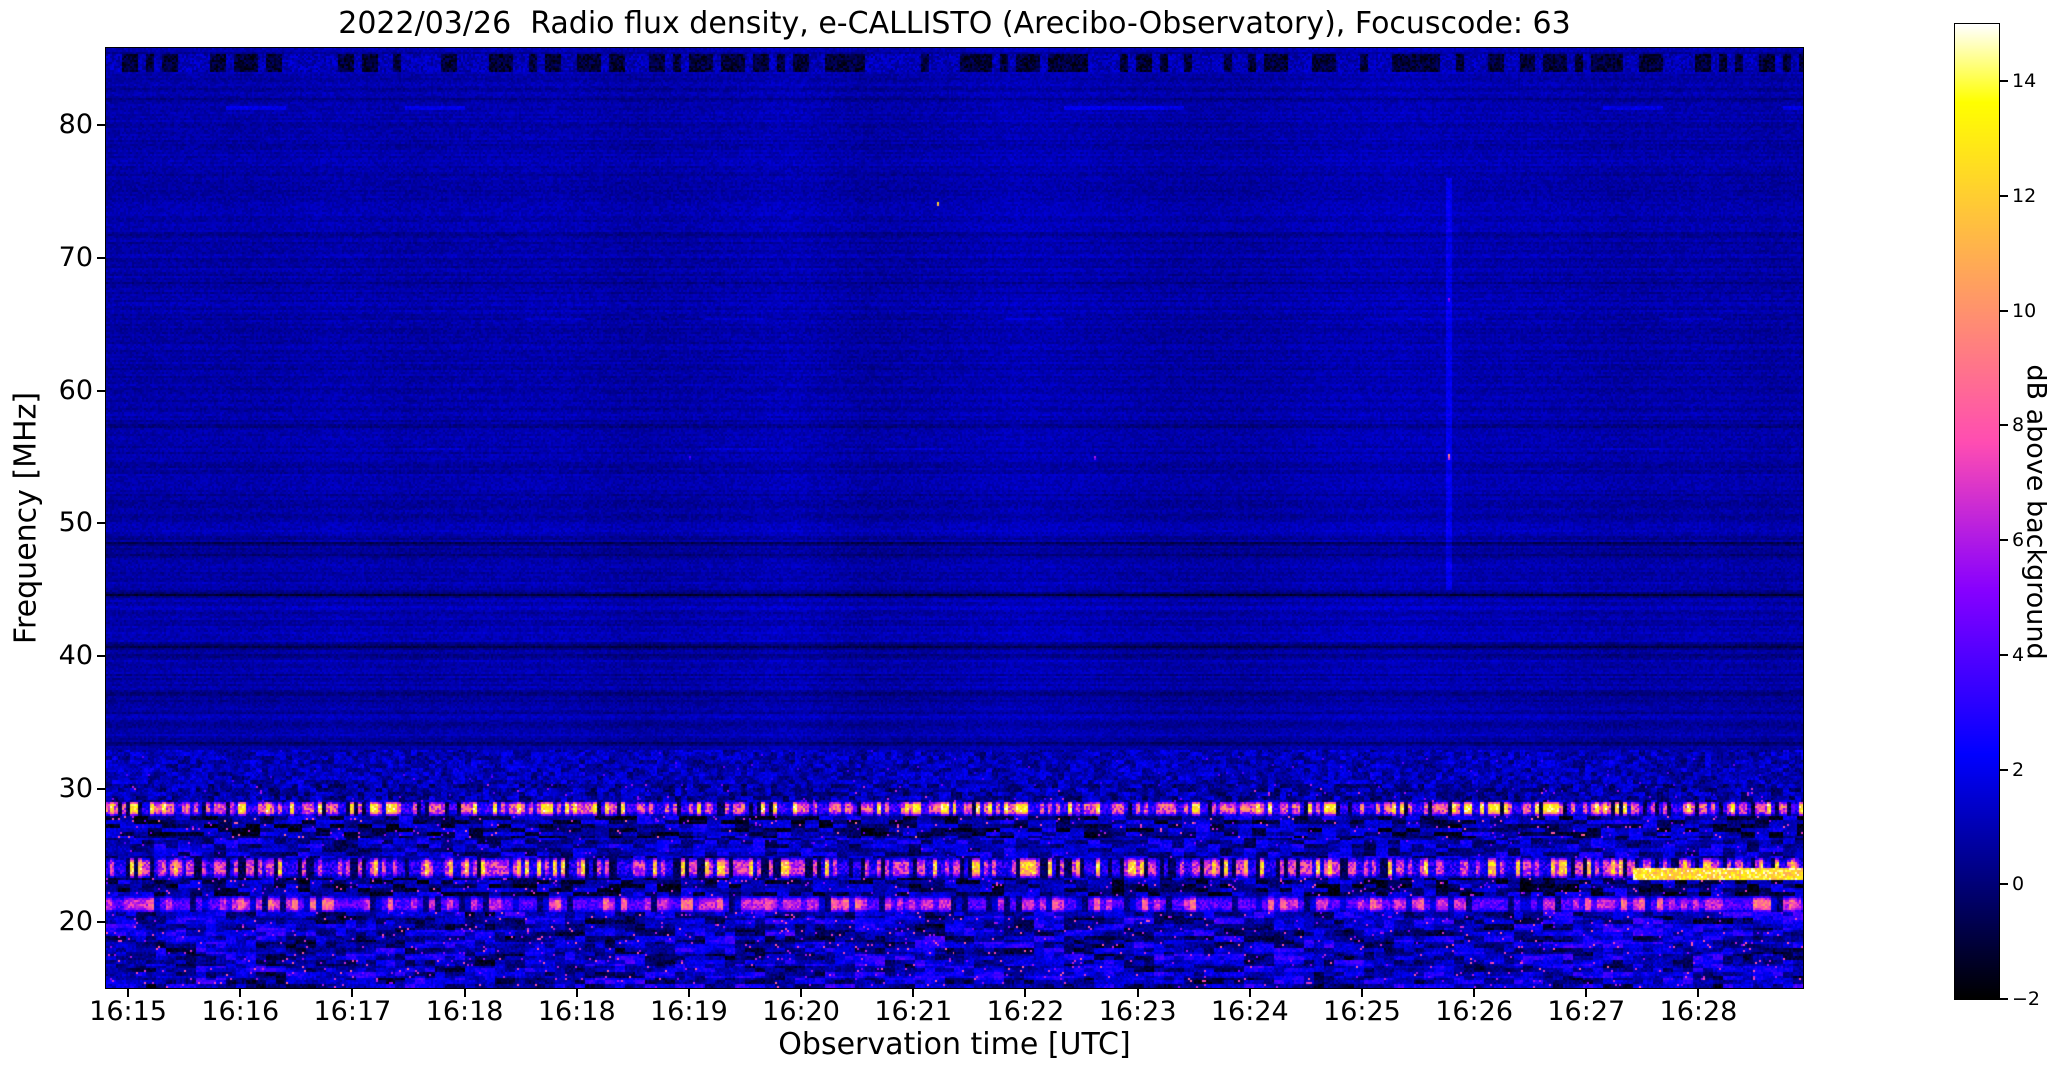  I want to click on x-axis-label: Observation time [UTC], so click(954, 1044).